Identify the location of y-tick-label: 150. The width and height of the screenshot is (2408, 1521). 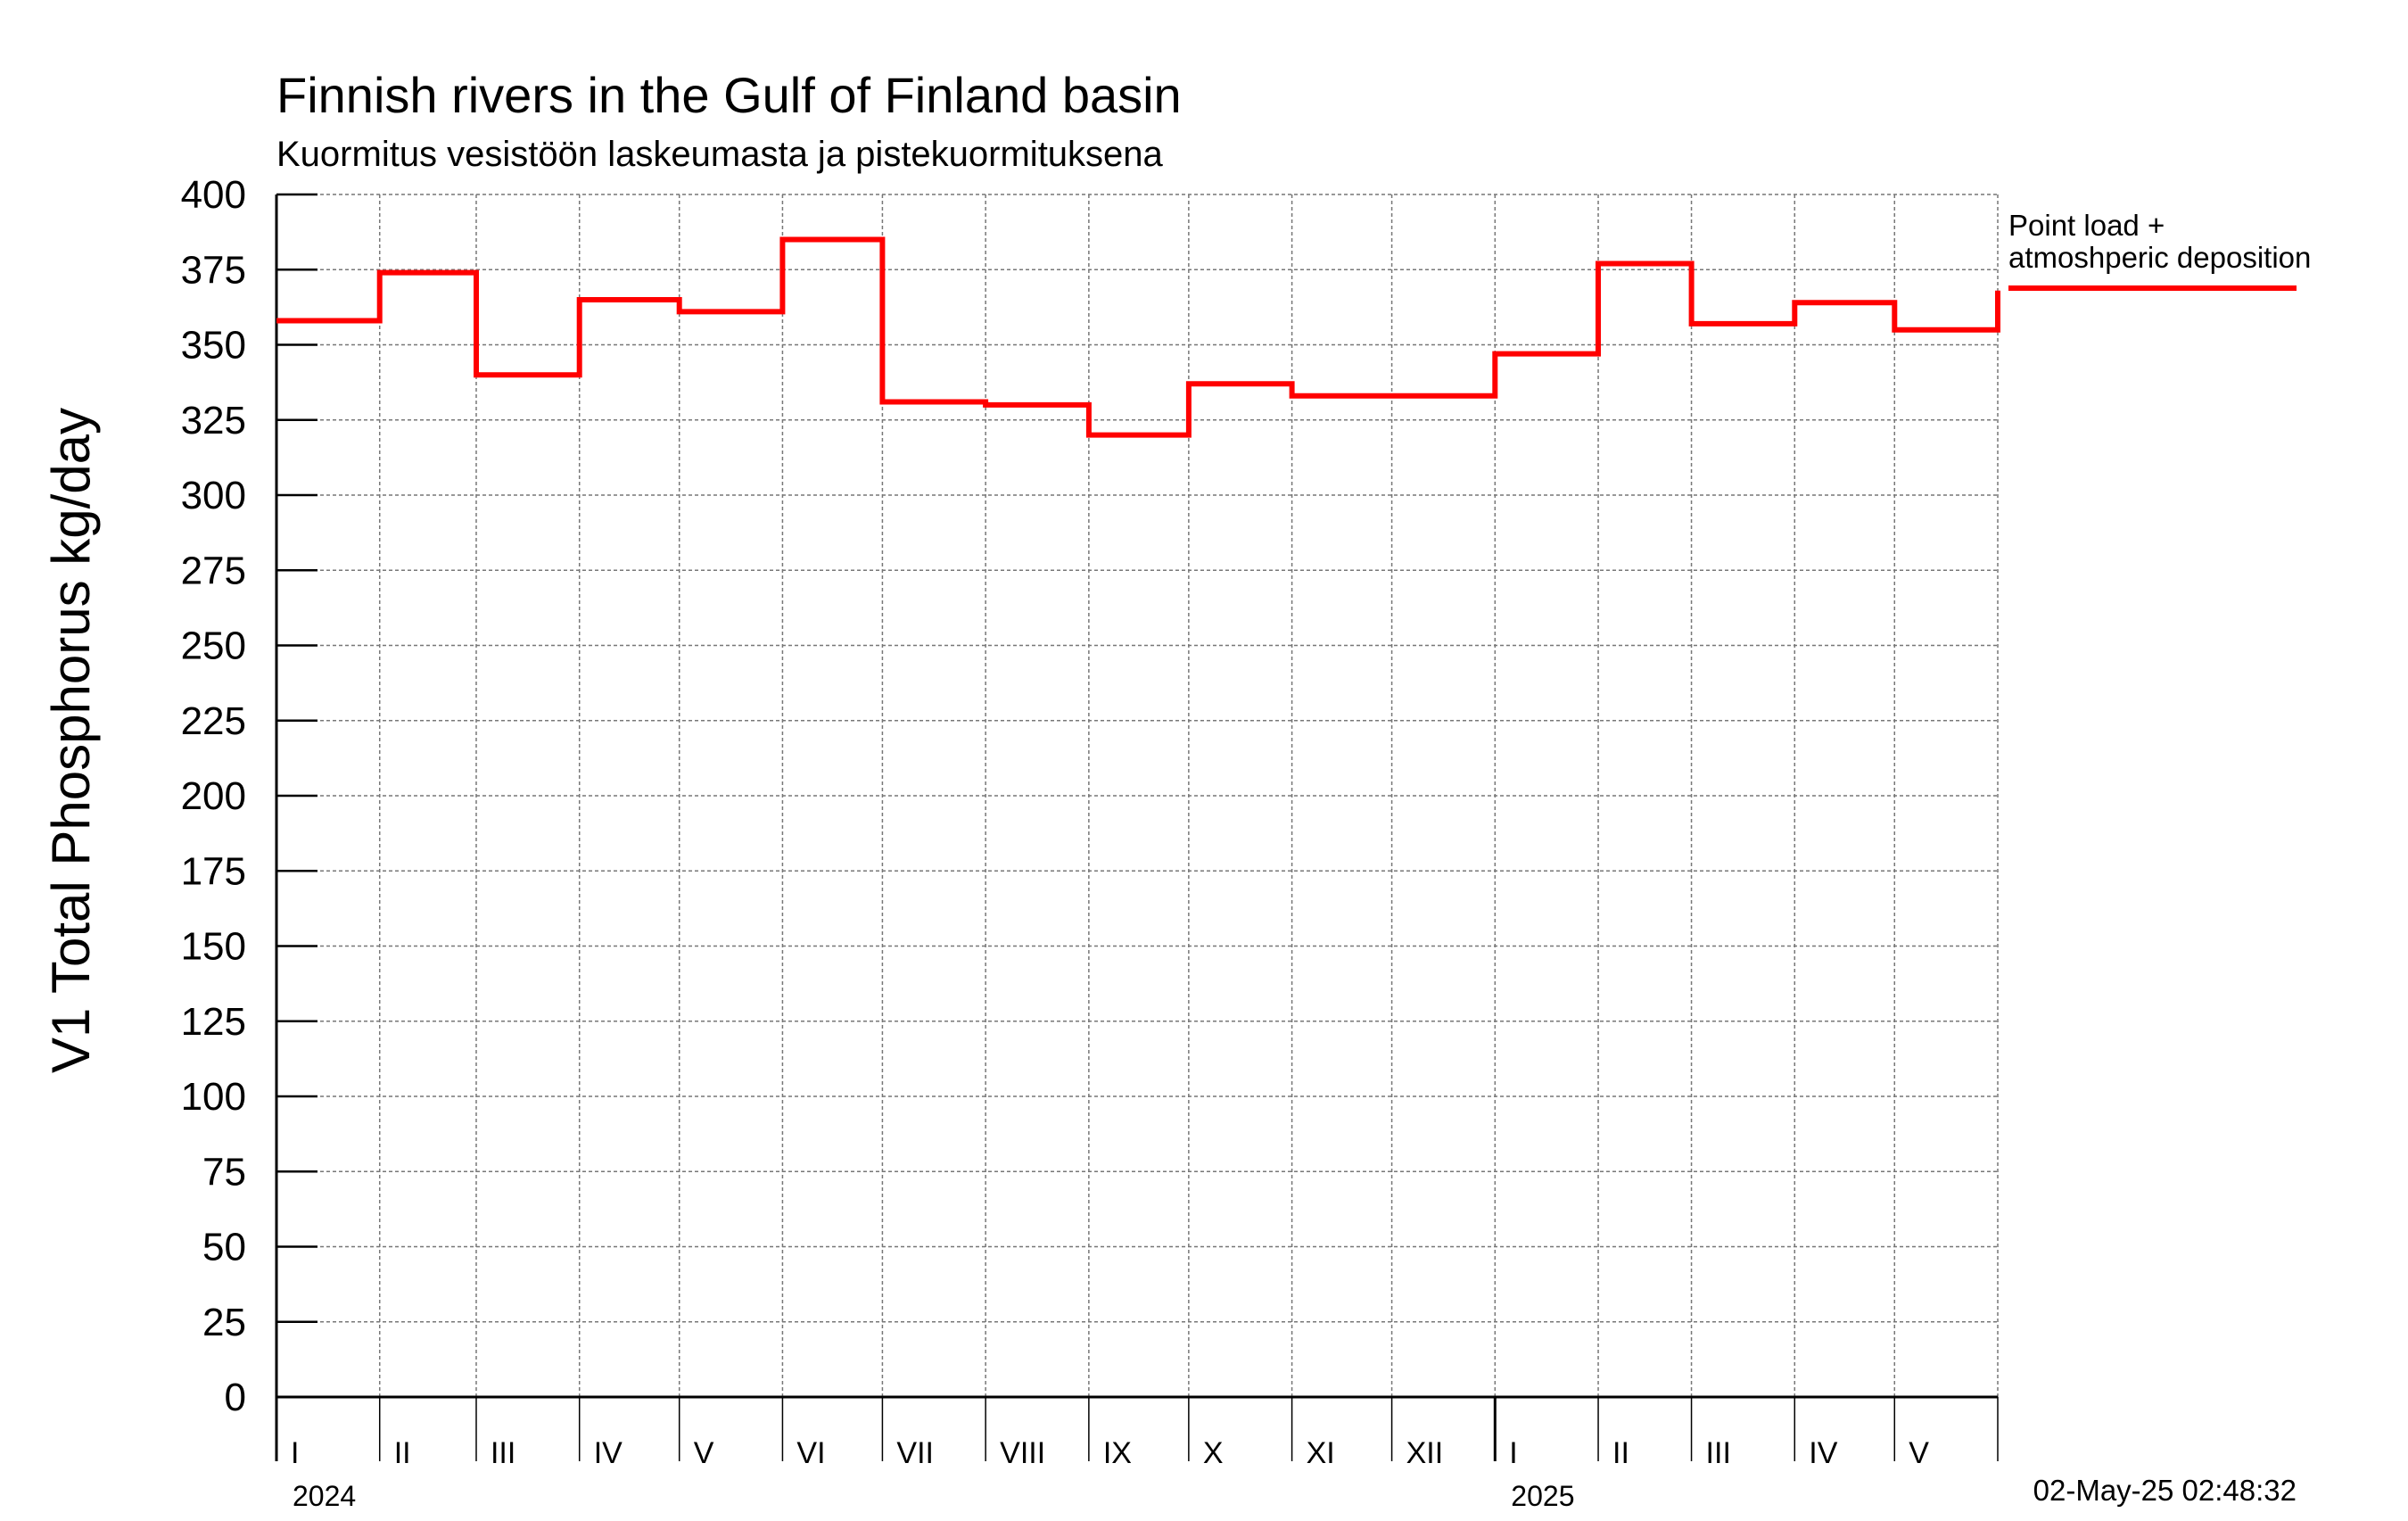
(213, 947).